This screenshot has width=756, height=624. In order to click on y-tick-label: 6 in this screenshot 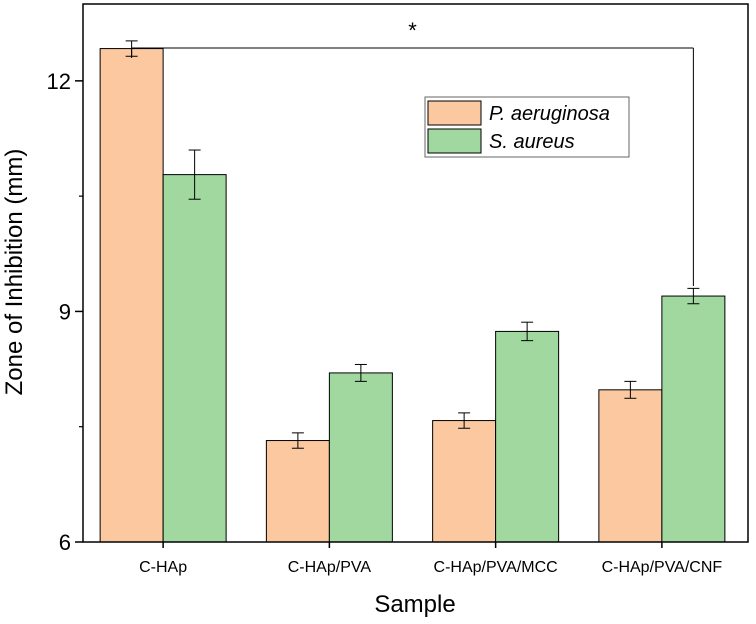, I will do `click(65, 542)`.